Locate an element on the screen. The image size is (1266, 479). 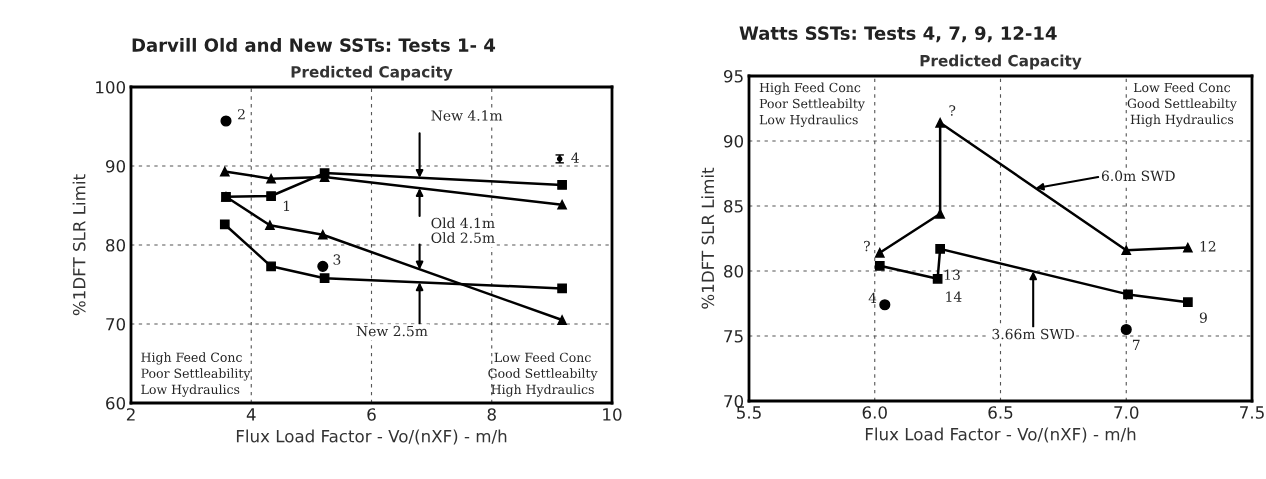
annotation: 7 is located at coordinates (1136, 344).